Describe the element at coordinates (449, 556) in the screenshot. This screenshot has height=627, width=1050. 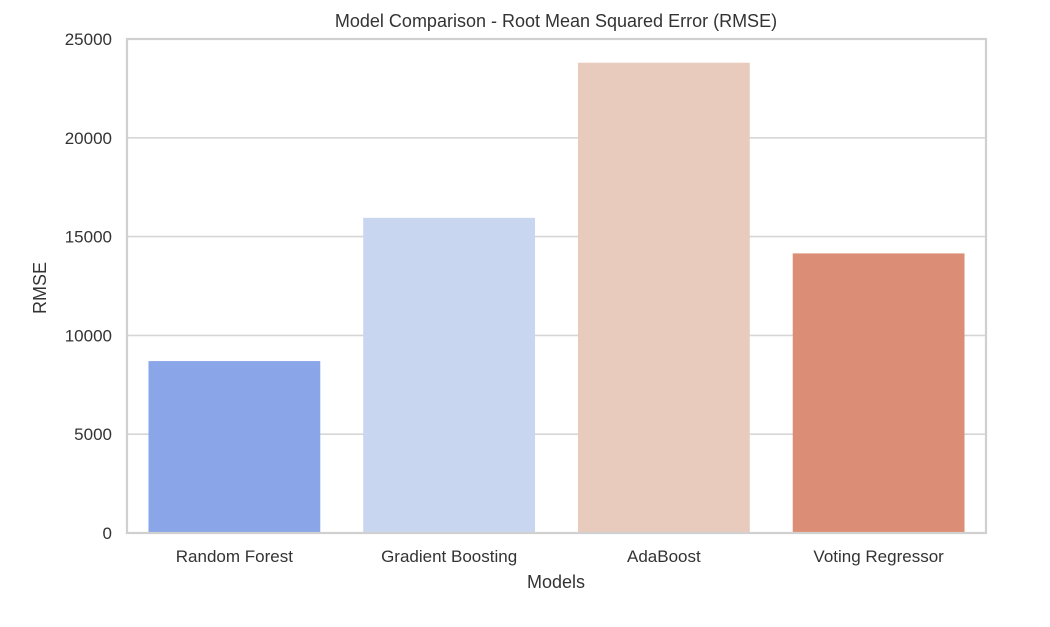
I see `x-tick-label: Gradient Boosting` at that location.